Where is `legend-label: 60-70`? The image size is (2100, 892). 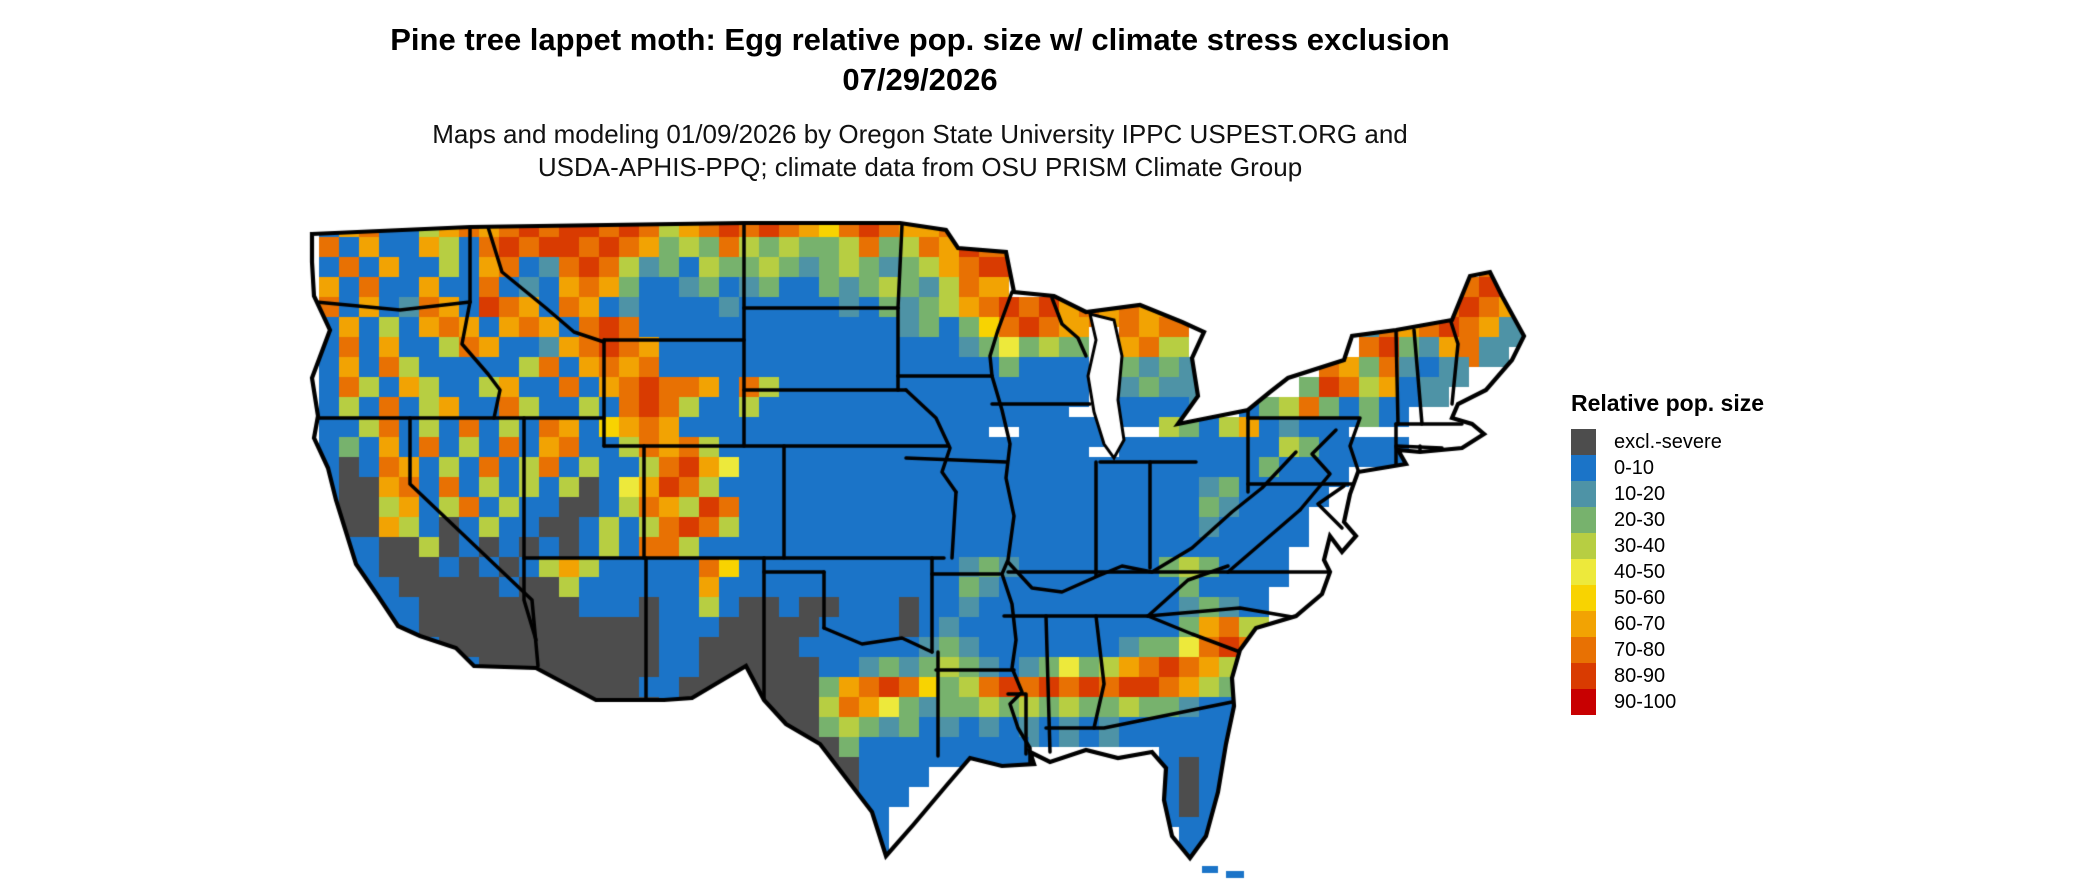 legend-label: 60-70 is located at coordinates (1640, 623).